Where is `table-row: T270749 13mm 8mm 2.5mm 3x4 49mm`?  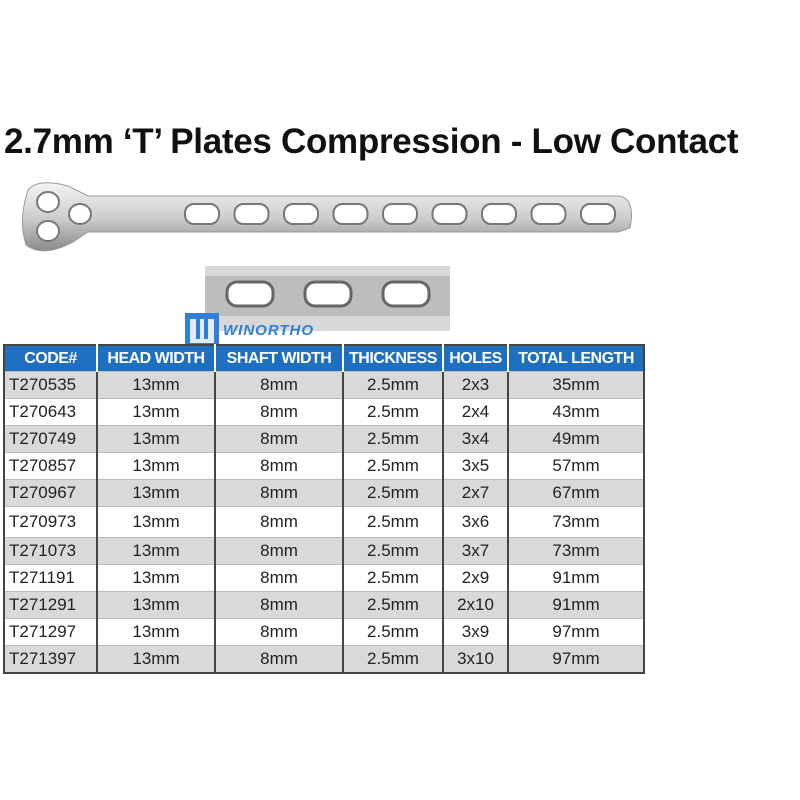 table-row: T270749 13mm 8mm 2.5mm 3x4 49mm is located at coordinates (324, 439).